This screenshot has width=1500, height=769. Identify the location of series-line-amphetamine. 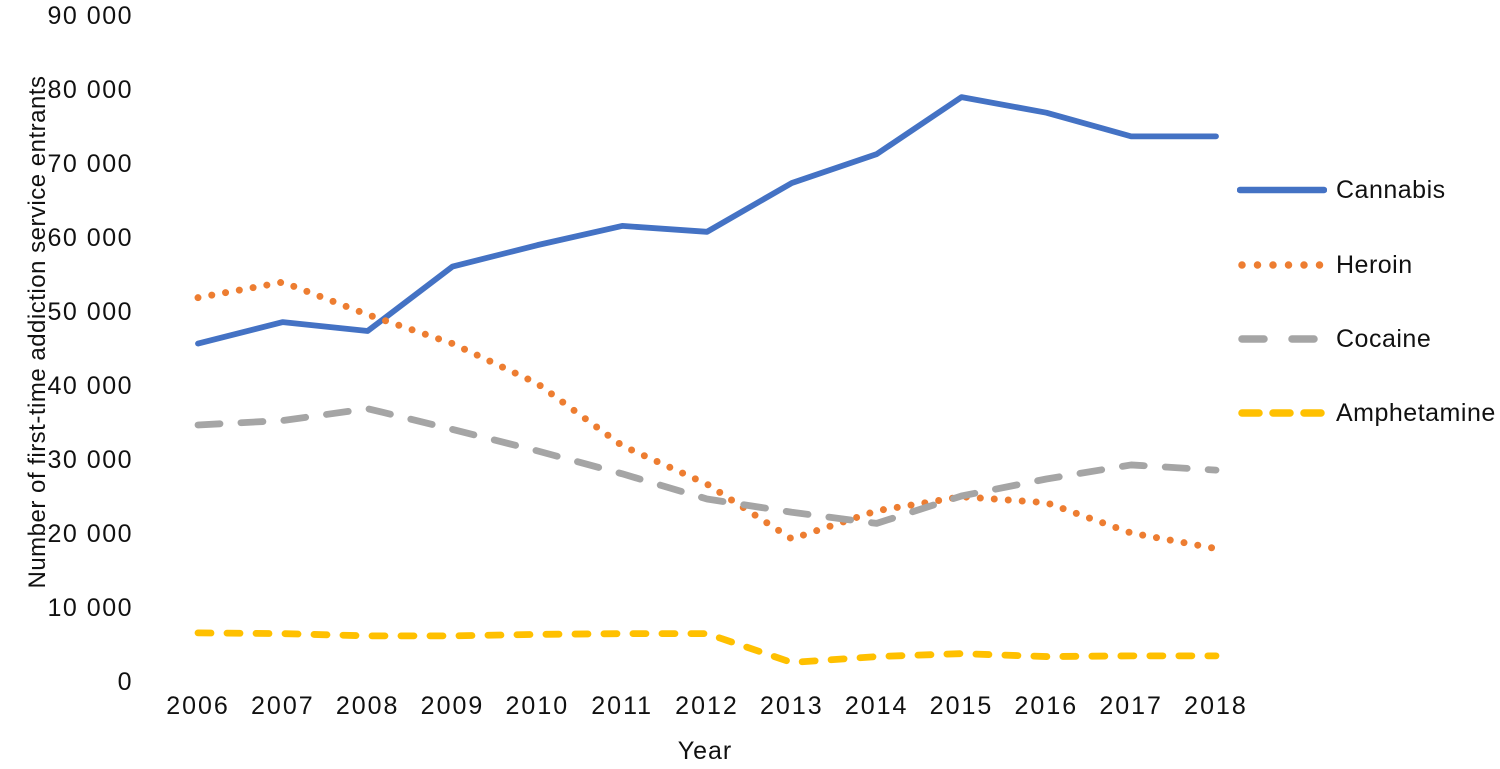
(707, 647).